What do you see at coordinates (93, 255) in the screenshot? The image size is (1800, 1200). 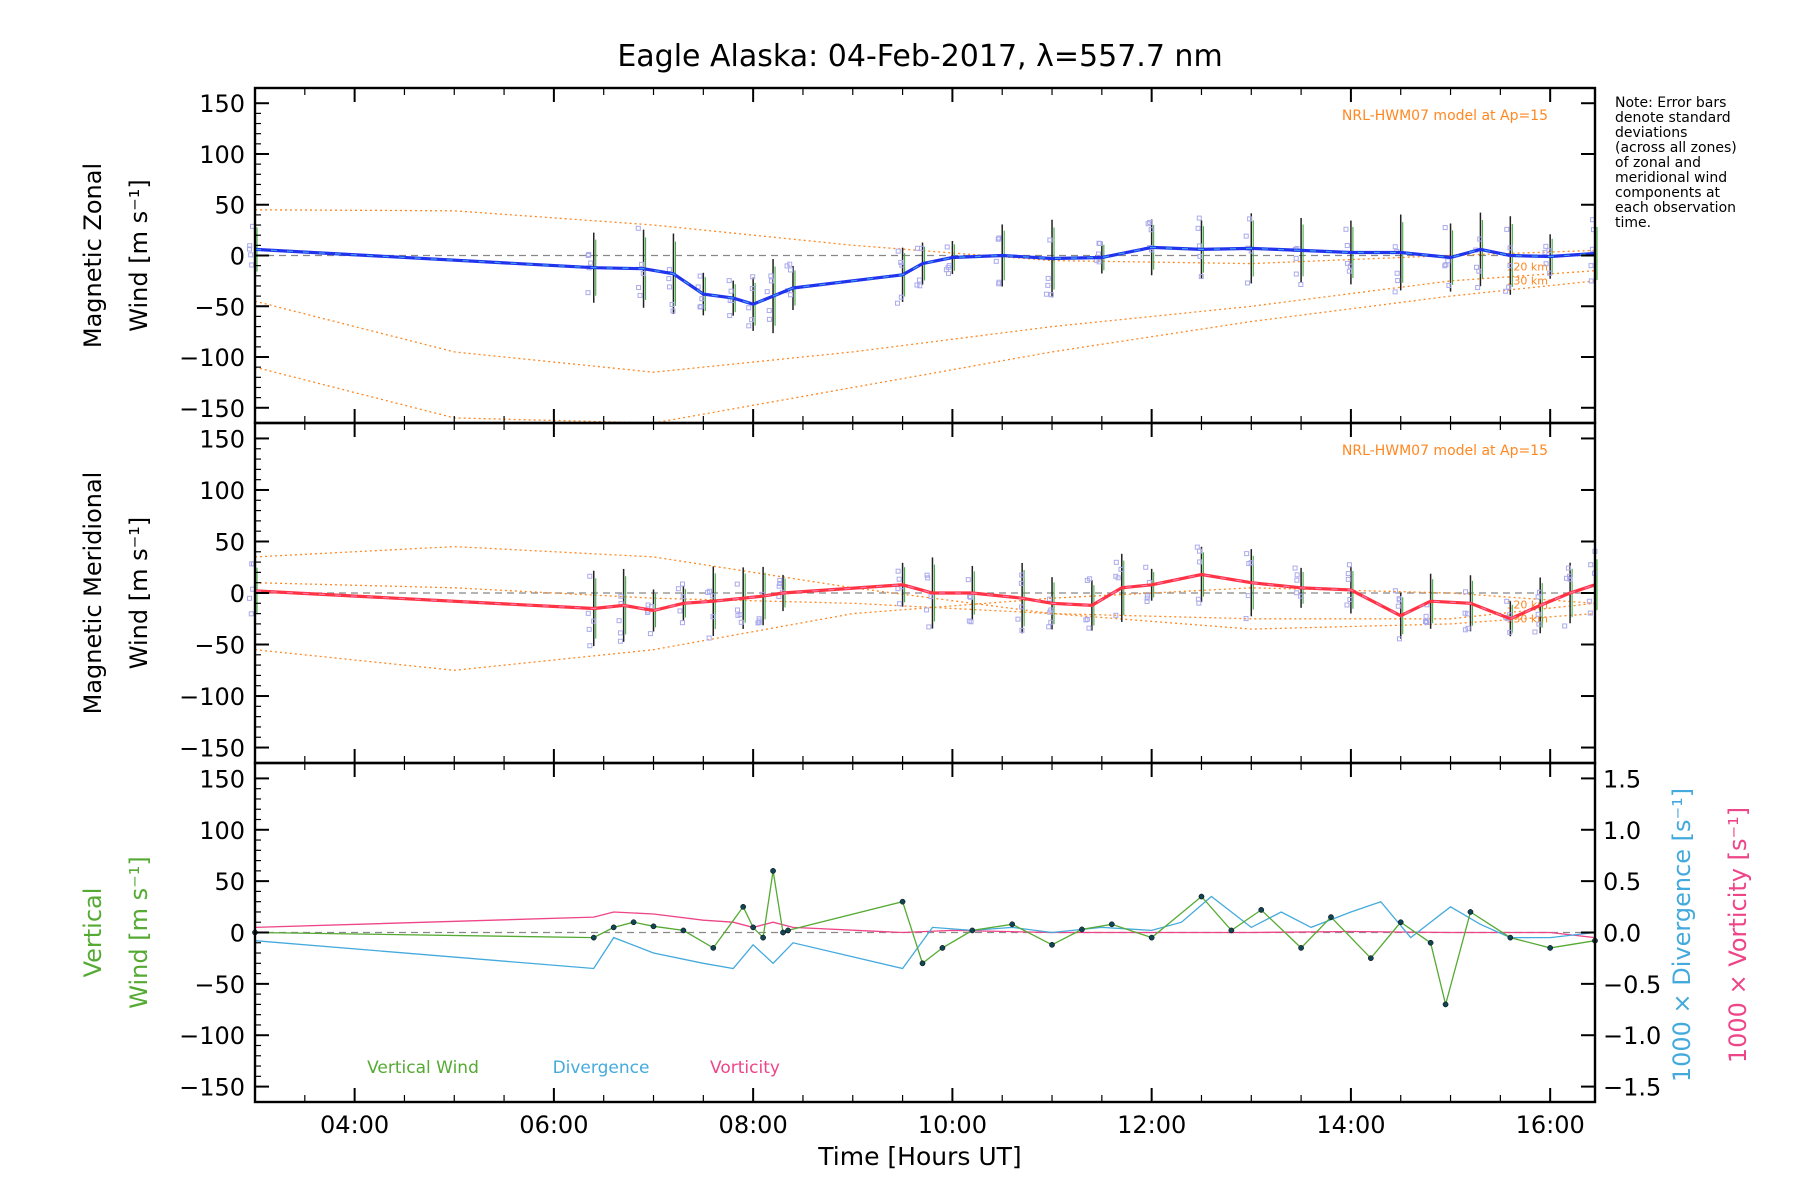 I see `y-label-line-1: Magnetic Zonal` at bounding box center [93, 255].